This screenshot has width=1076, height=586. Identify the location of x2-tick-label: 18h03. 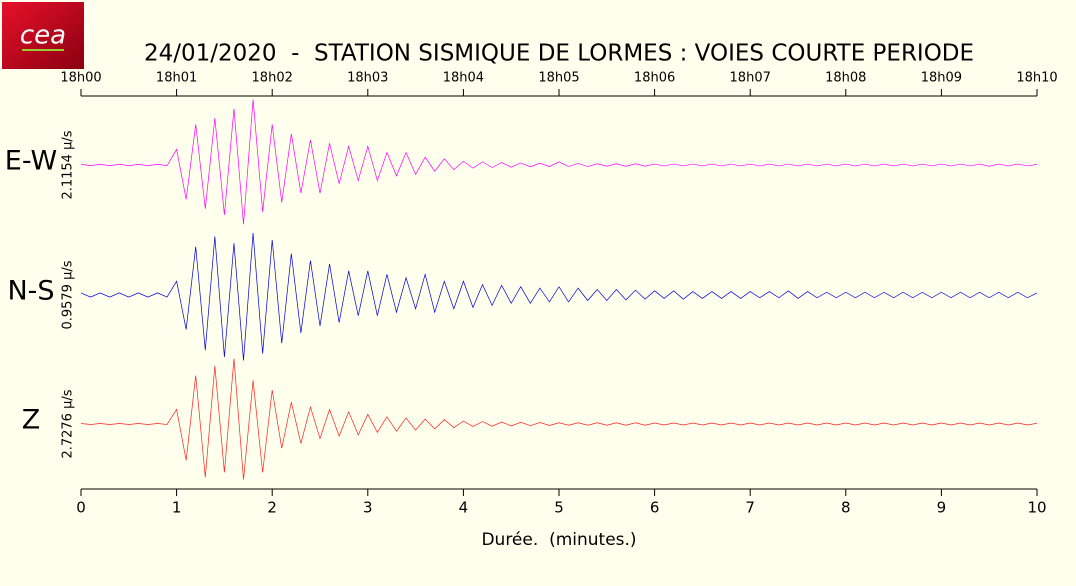
(367, 78).